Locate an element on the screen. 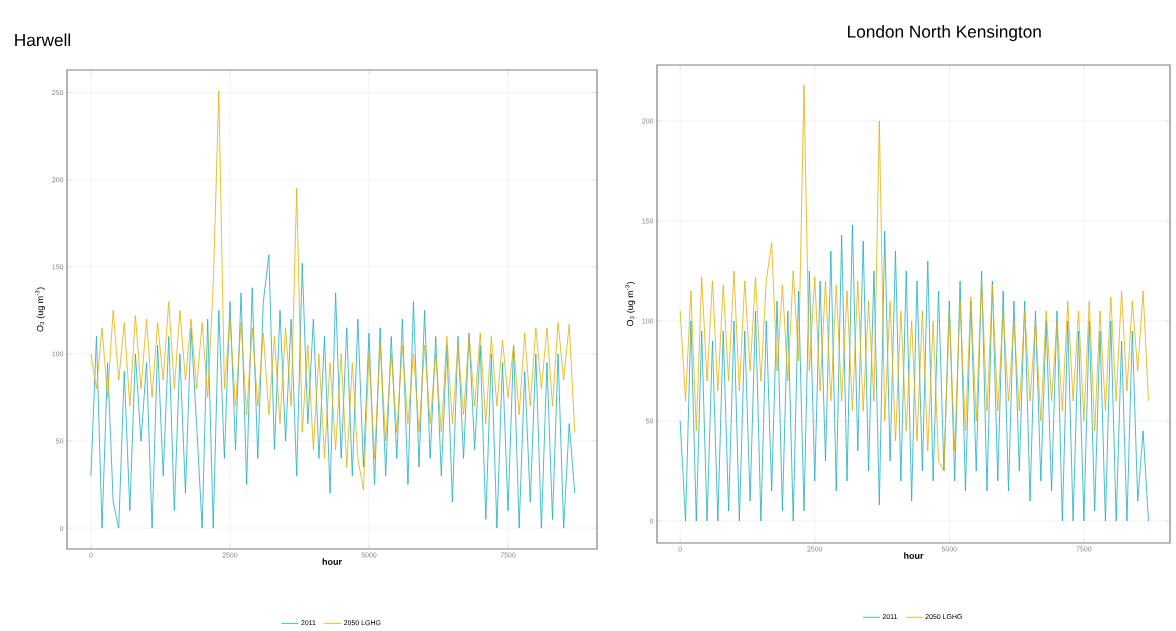 The width and height of the screenshot is (1176, 631). chart-title: Harwell is located at coordinates (43, 40).